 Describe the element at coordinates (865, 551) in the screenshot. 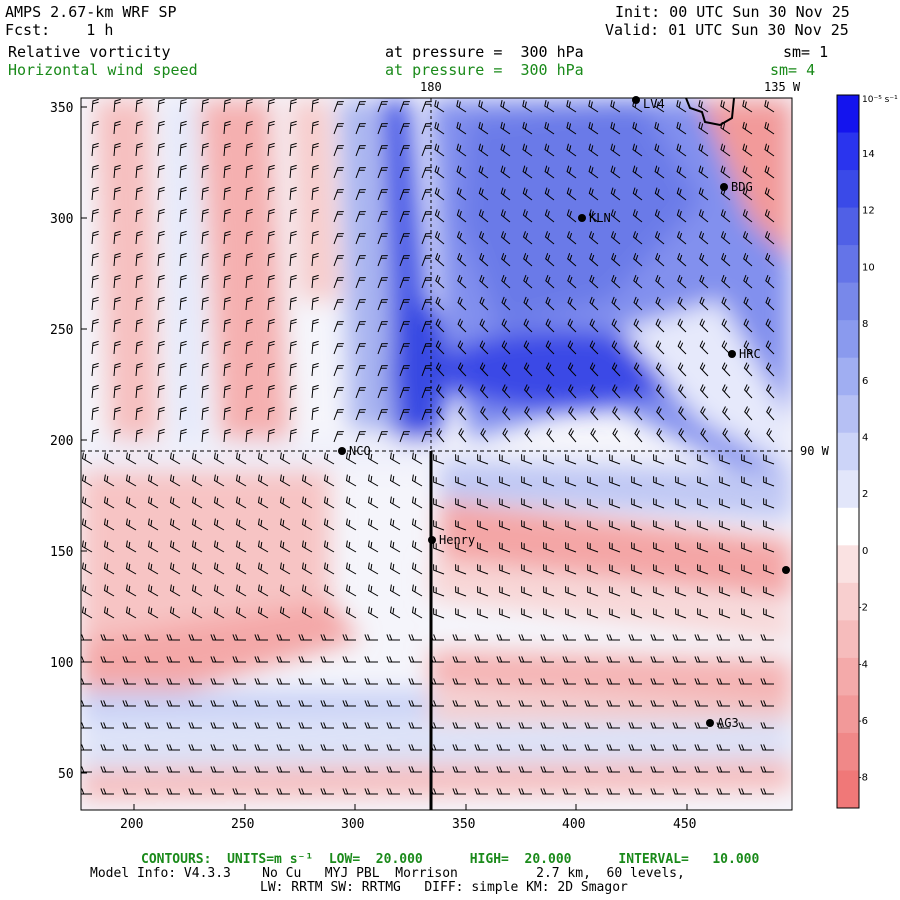

I see `colorbar-label: 0` at that location.